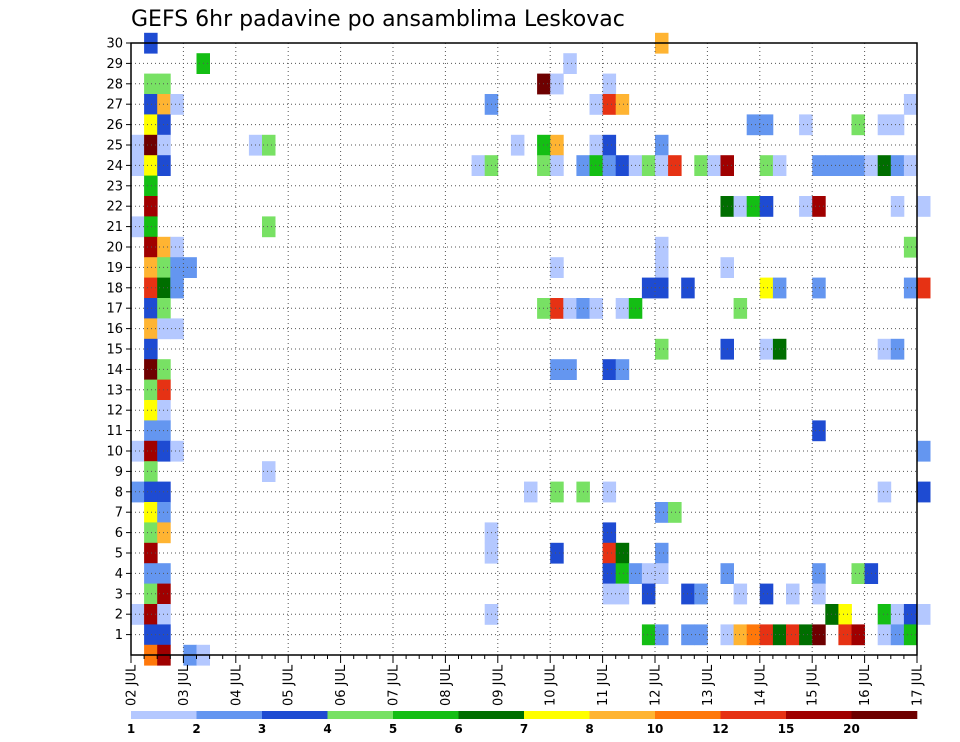 This screenshot has height=742, width=960. What do you see at coordinates (114, 125) in the screenshot?
I see `y-tick-label: 26` at bounding box center [114, 125].